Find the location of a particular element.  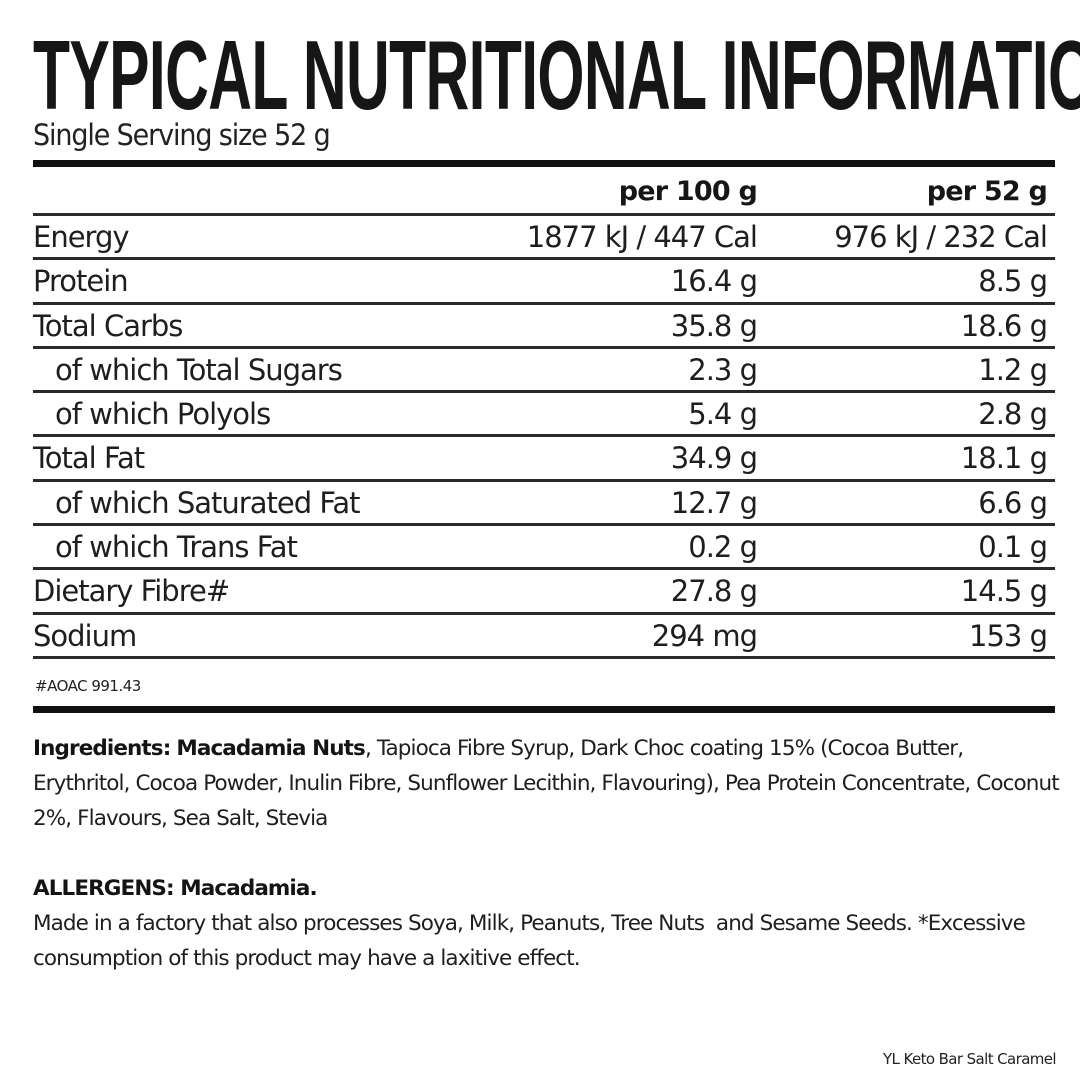

value-per-serving: 6.6 g is located at coordinates (1013, 502).